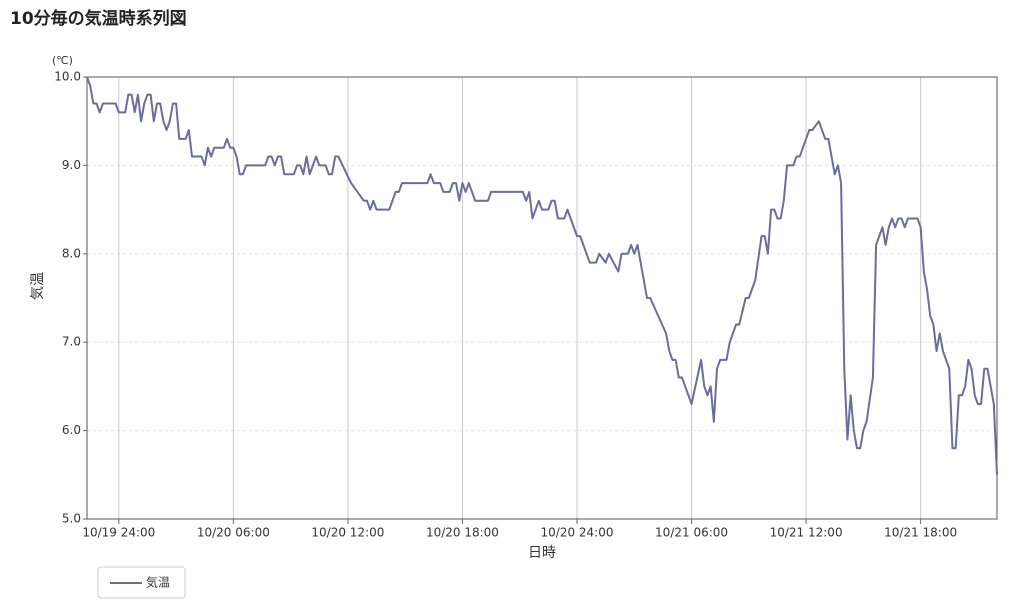  I want to click on y-unit: (℃), so click(62, 60).